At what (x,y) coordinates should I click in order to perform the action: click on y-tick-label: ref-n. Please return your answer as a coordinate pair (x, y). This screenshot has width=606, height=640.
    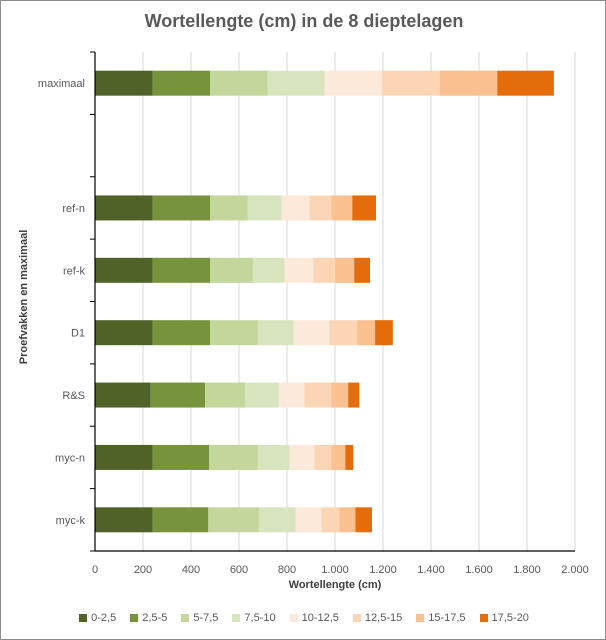
    Looking at the image, I should click on (73, 209).